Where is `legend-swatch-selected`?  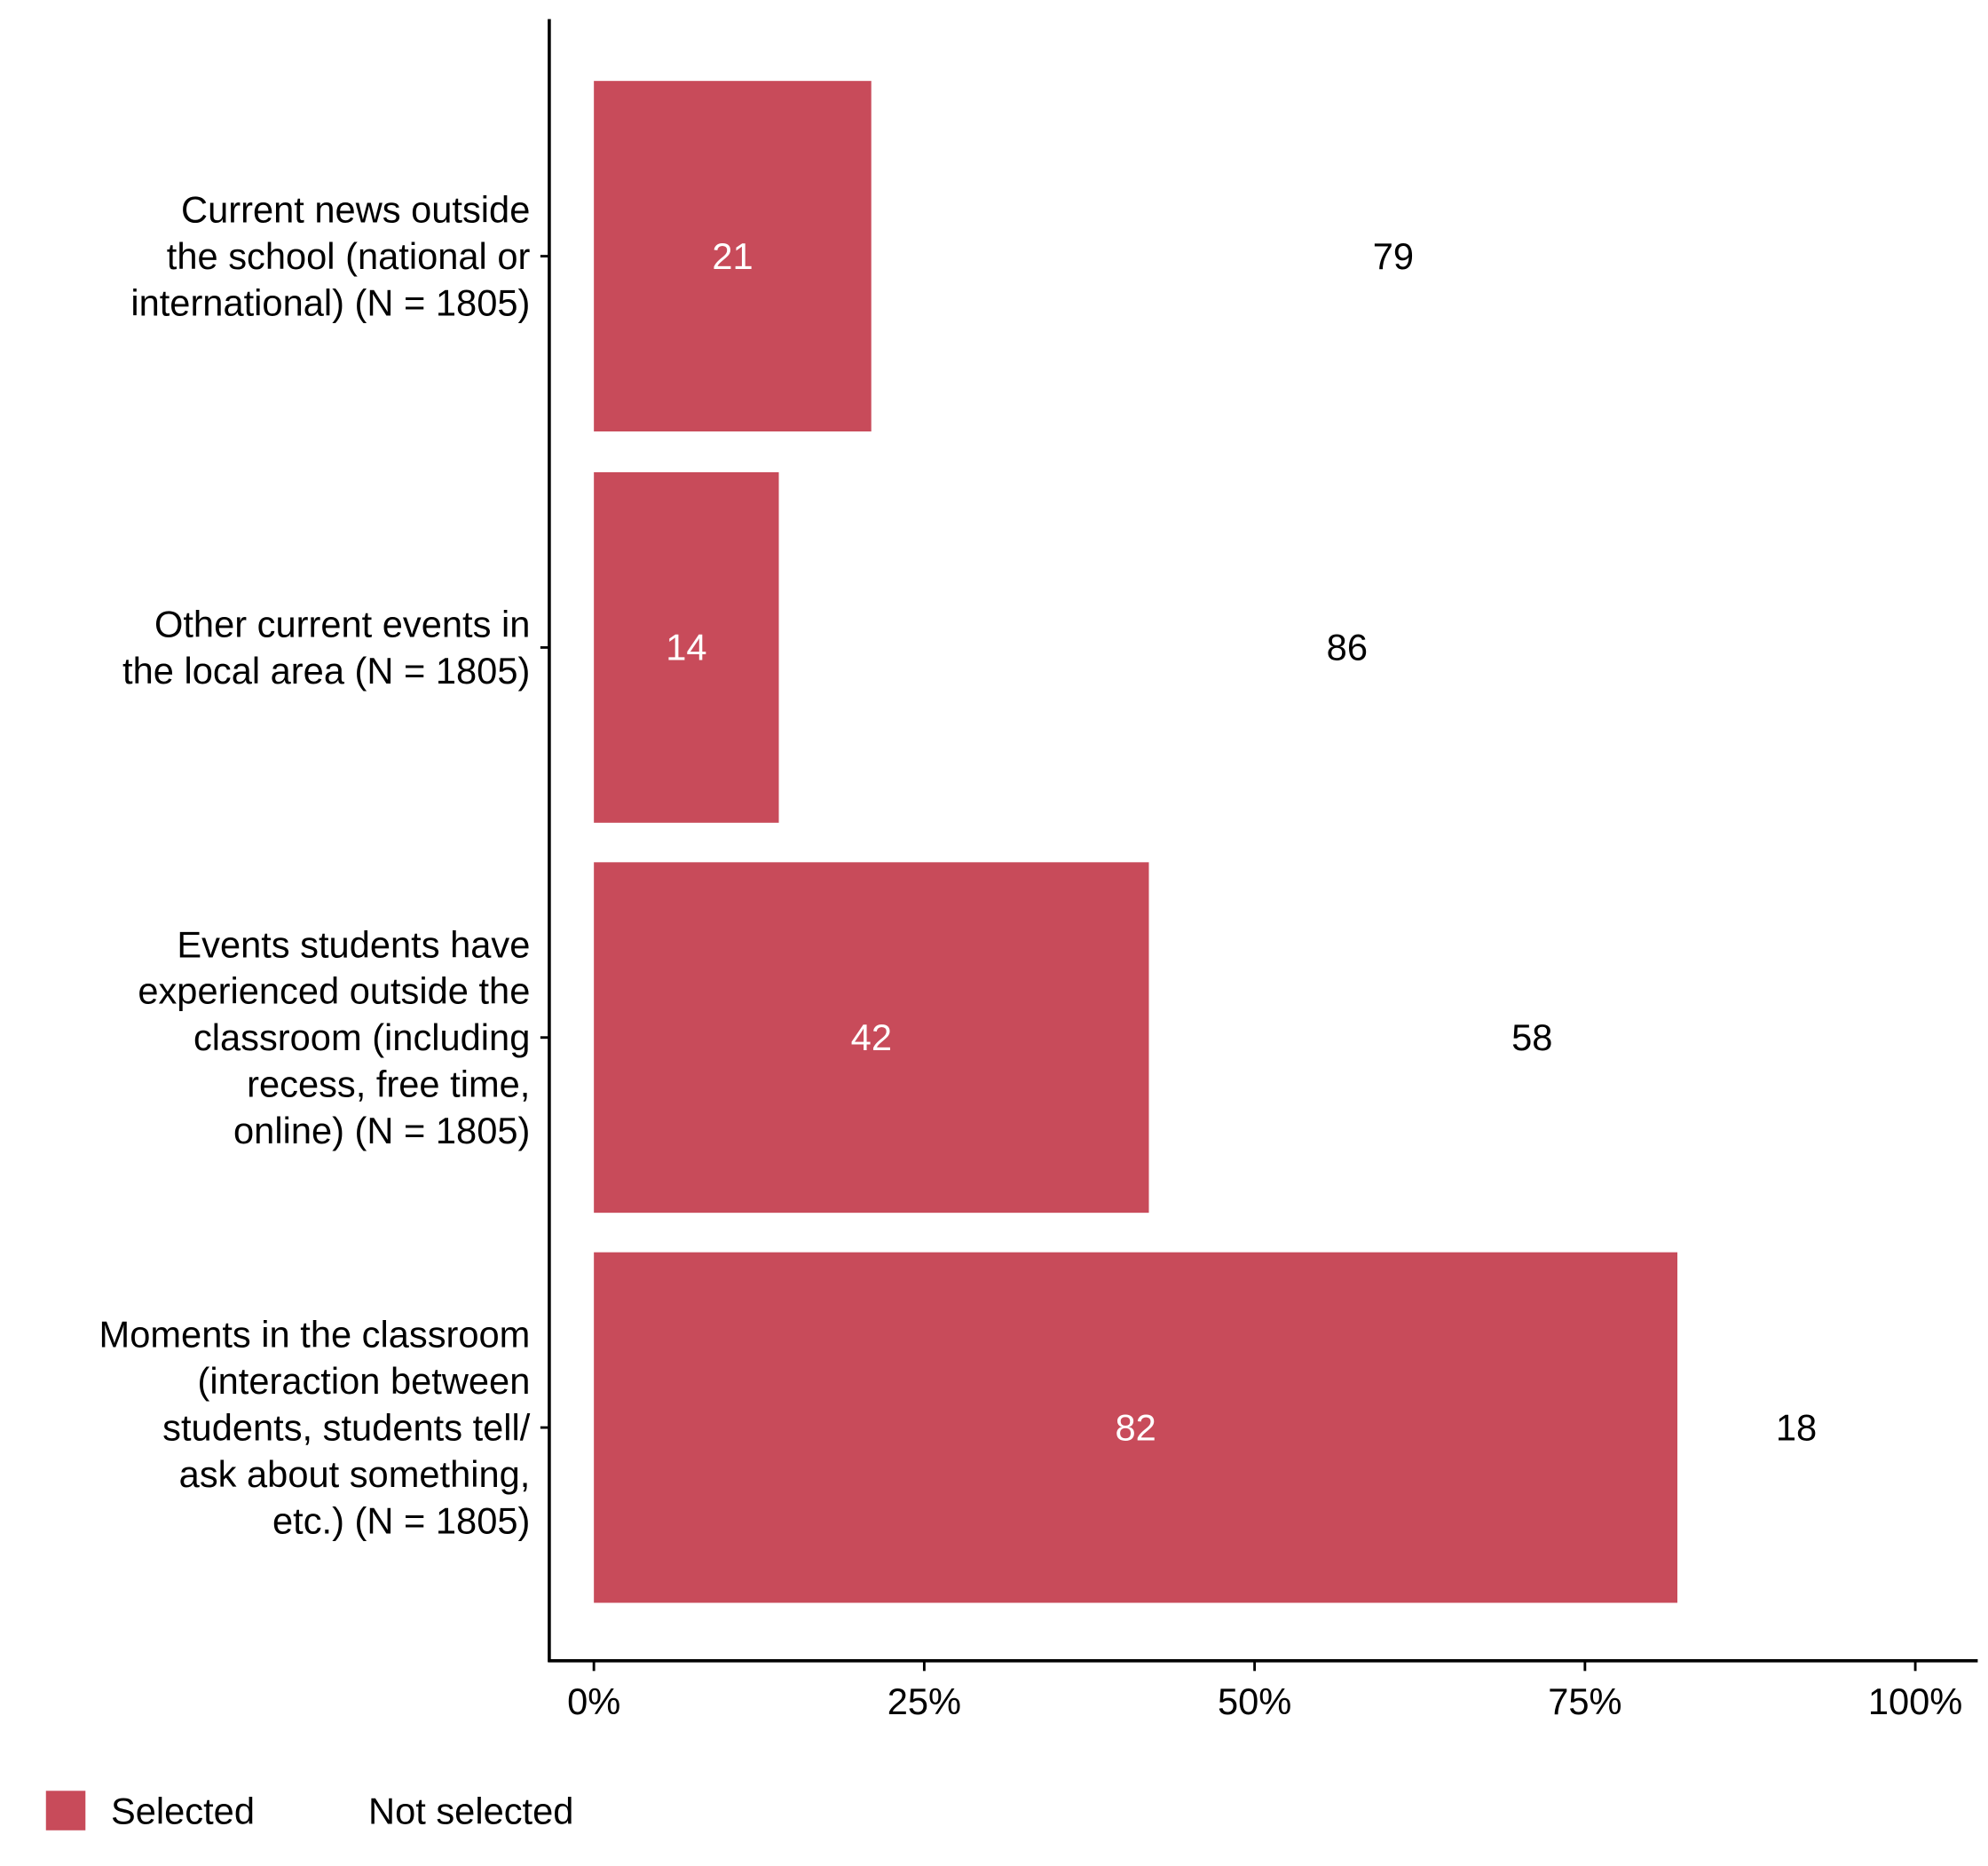
legend-swatch-selected is located at coordinates (65, 1810).